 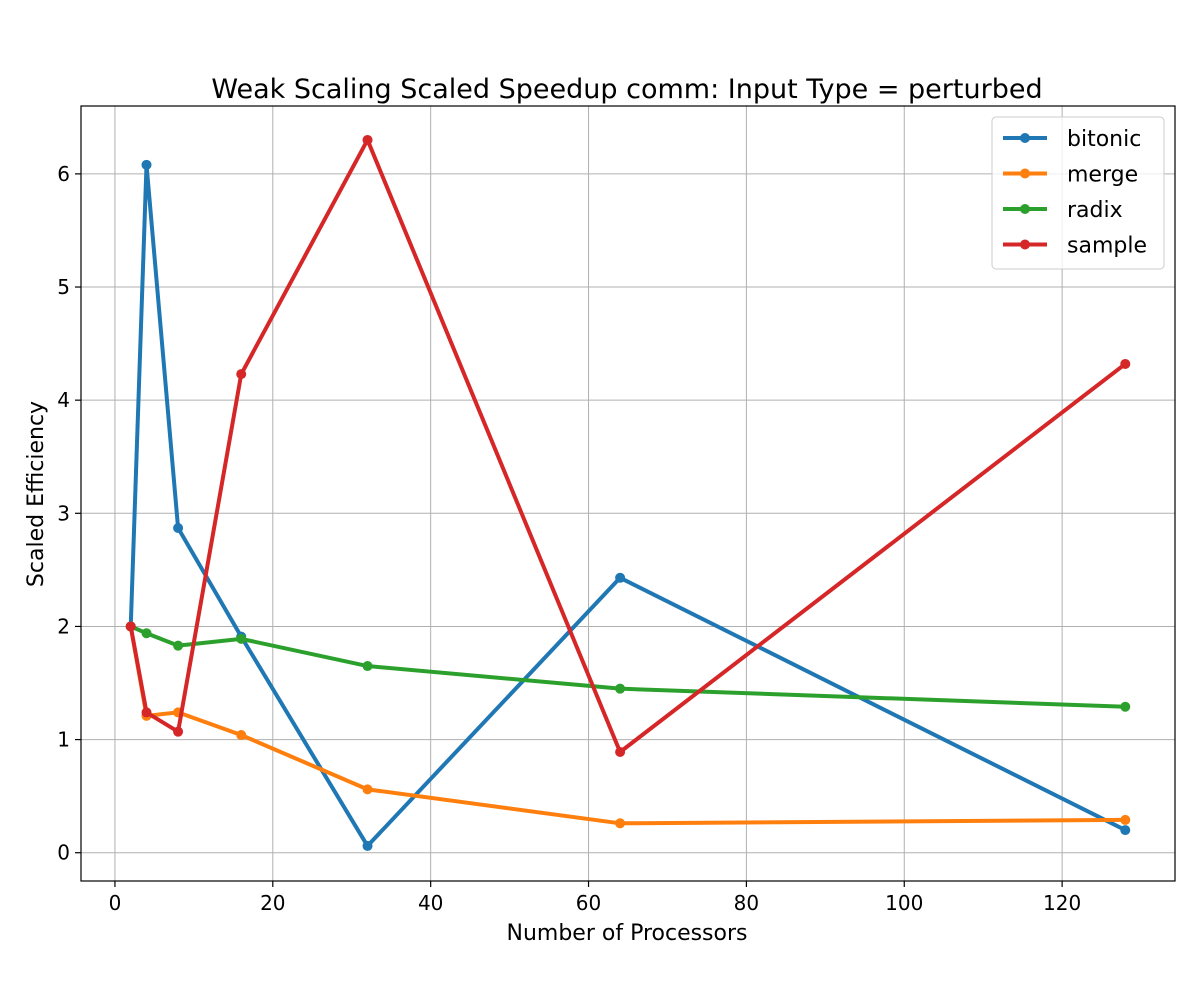 What do you see at coordinates (63, 513) in the screenshot?
I see `y-tick-label: 3` at bounding box center [63, 513].